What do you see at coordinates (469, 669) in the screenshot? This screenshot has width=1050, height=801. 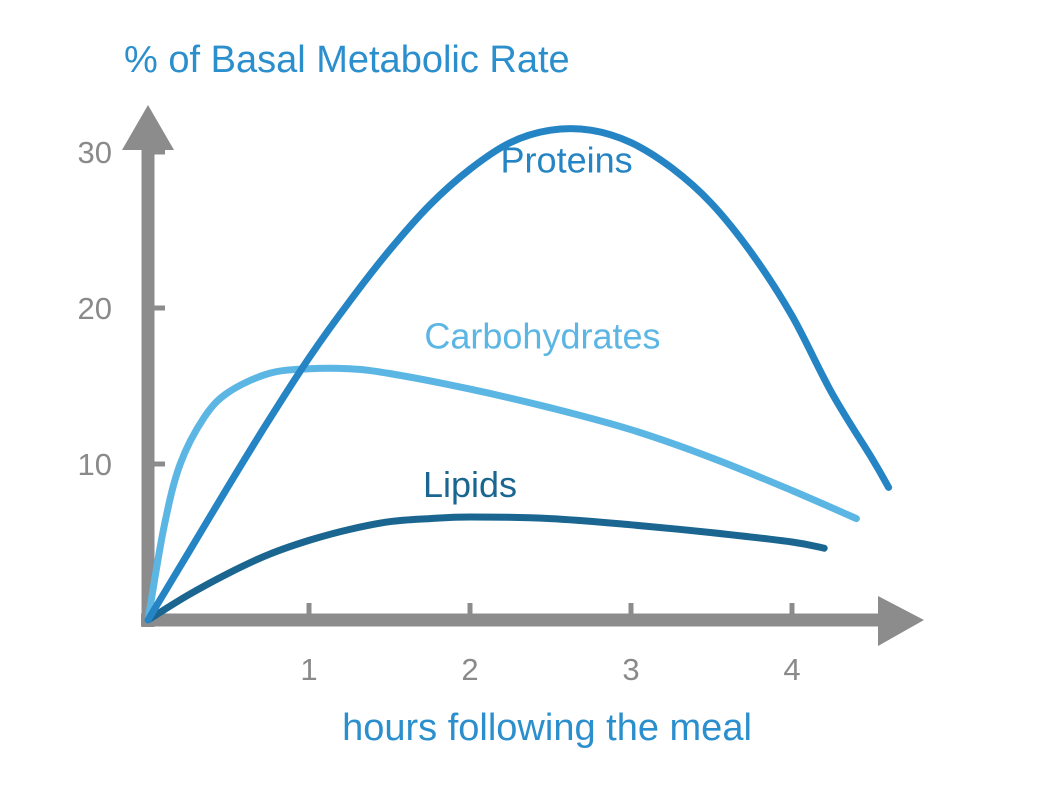 I see `x-tick-label: 2` at bounding box center [469, 669].